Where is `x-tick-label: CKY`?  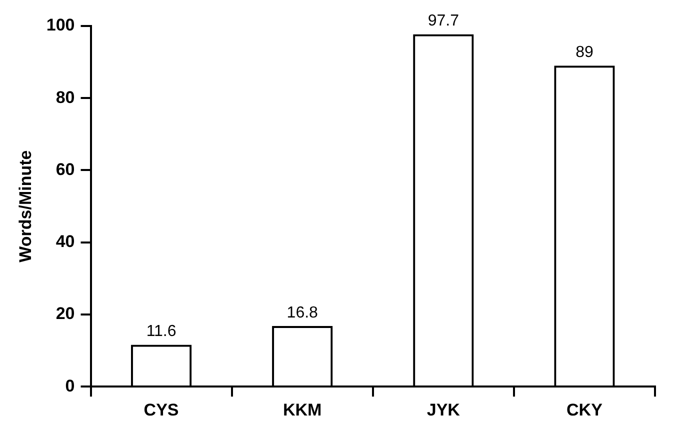
x-tick-label: CKY is located at coordinates (585, 410).